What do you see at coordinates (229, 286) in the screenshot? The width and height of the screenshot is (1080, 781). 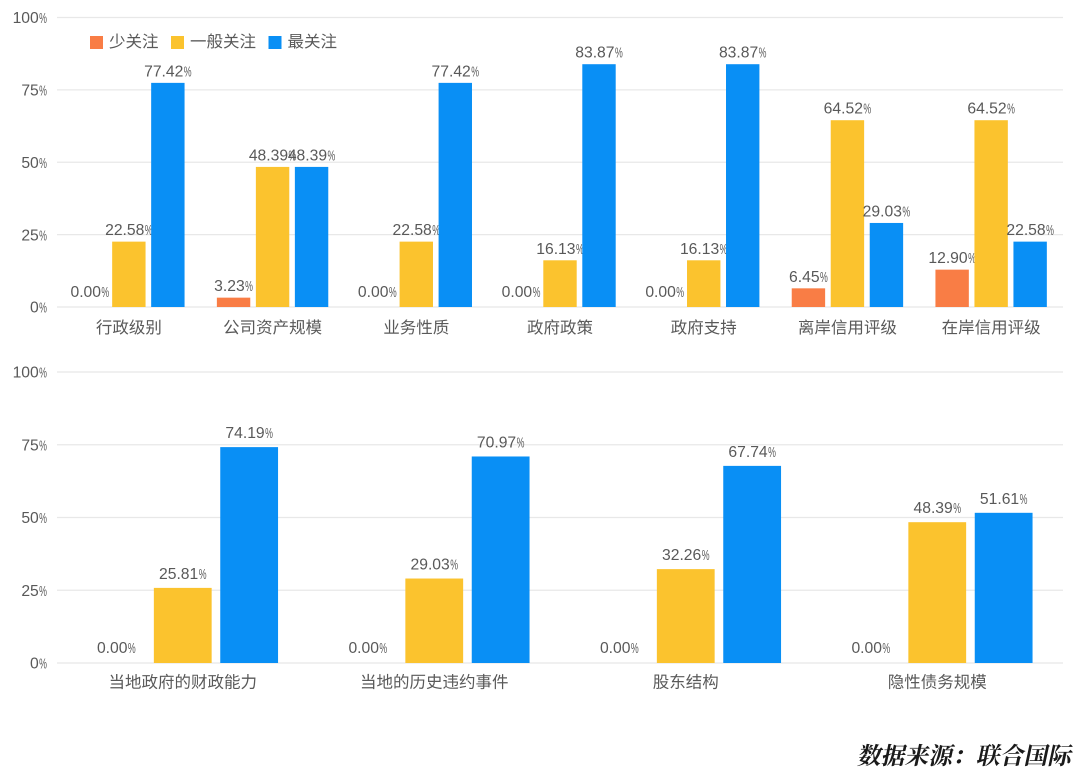 I see `svg-text: 3.23` at bounding box center [229, 286].